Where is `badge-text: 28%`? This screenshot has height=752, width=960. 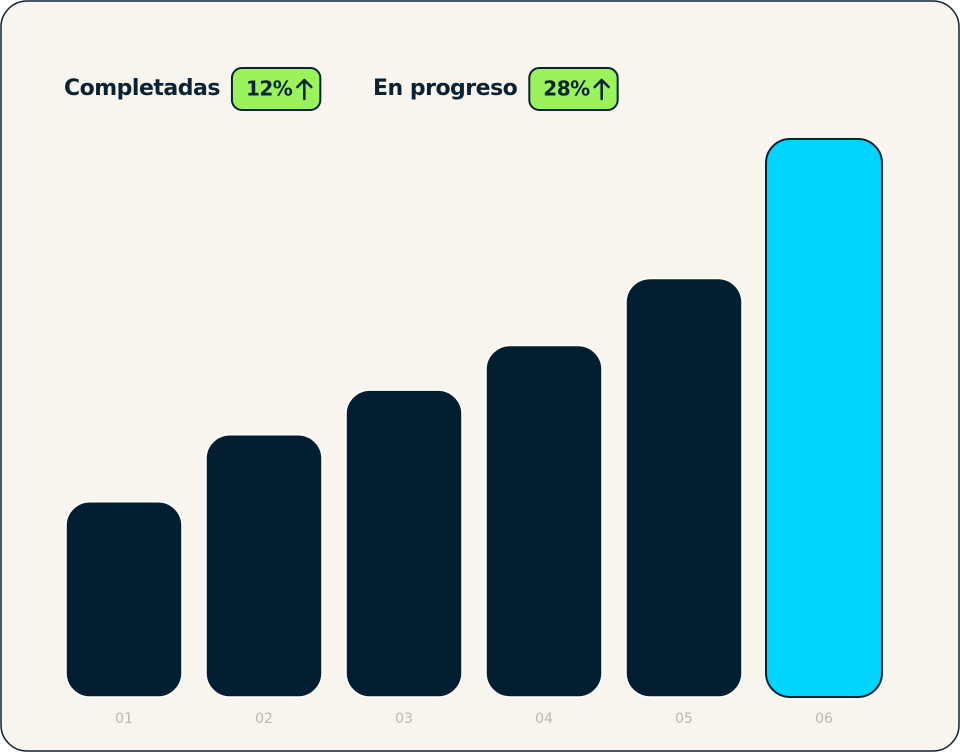 badge-text: 28% is located at coordinates (566, 89).